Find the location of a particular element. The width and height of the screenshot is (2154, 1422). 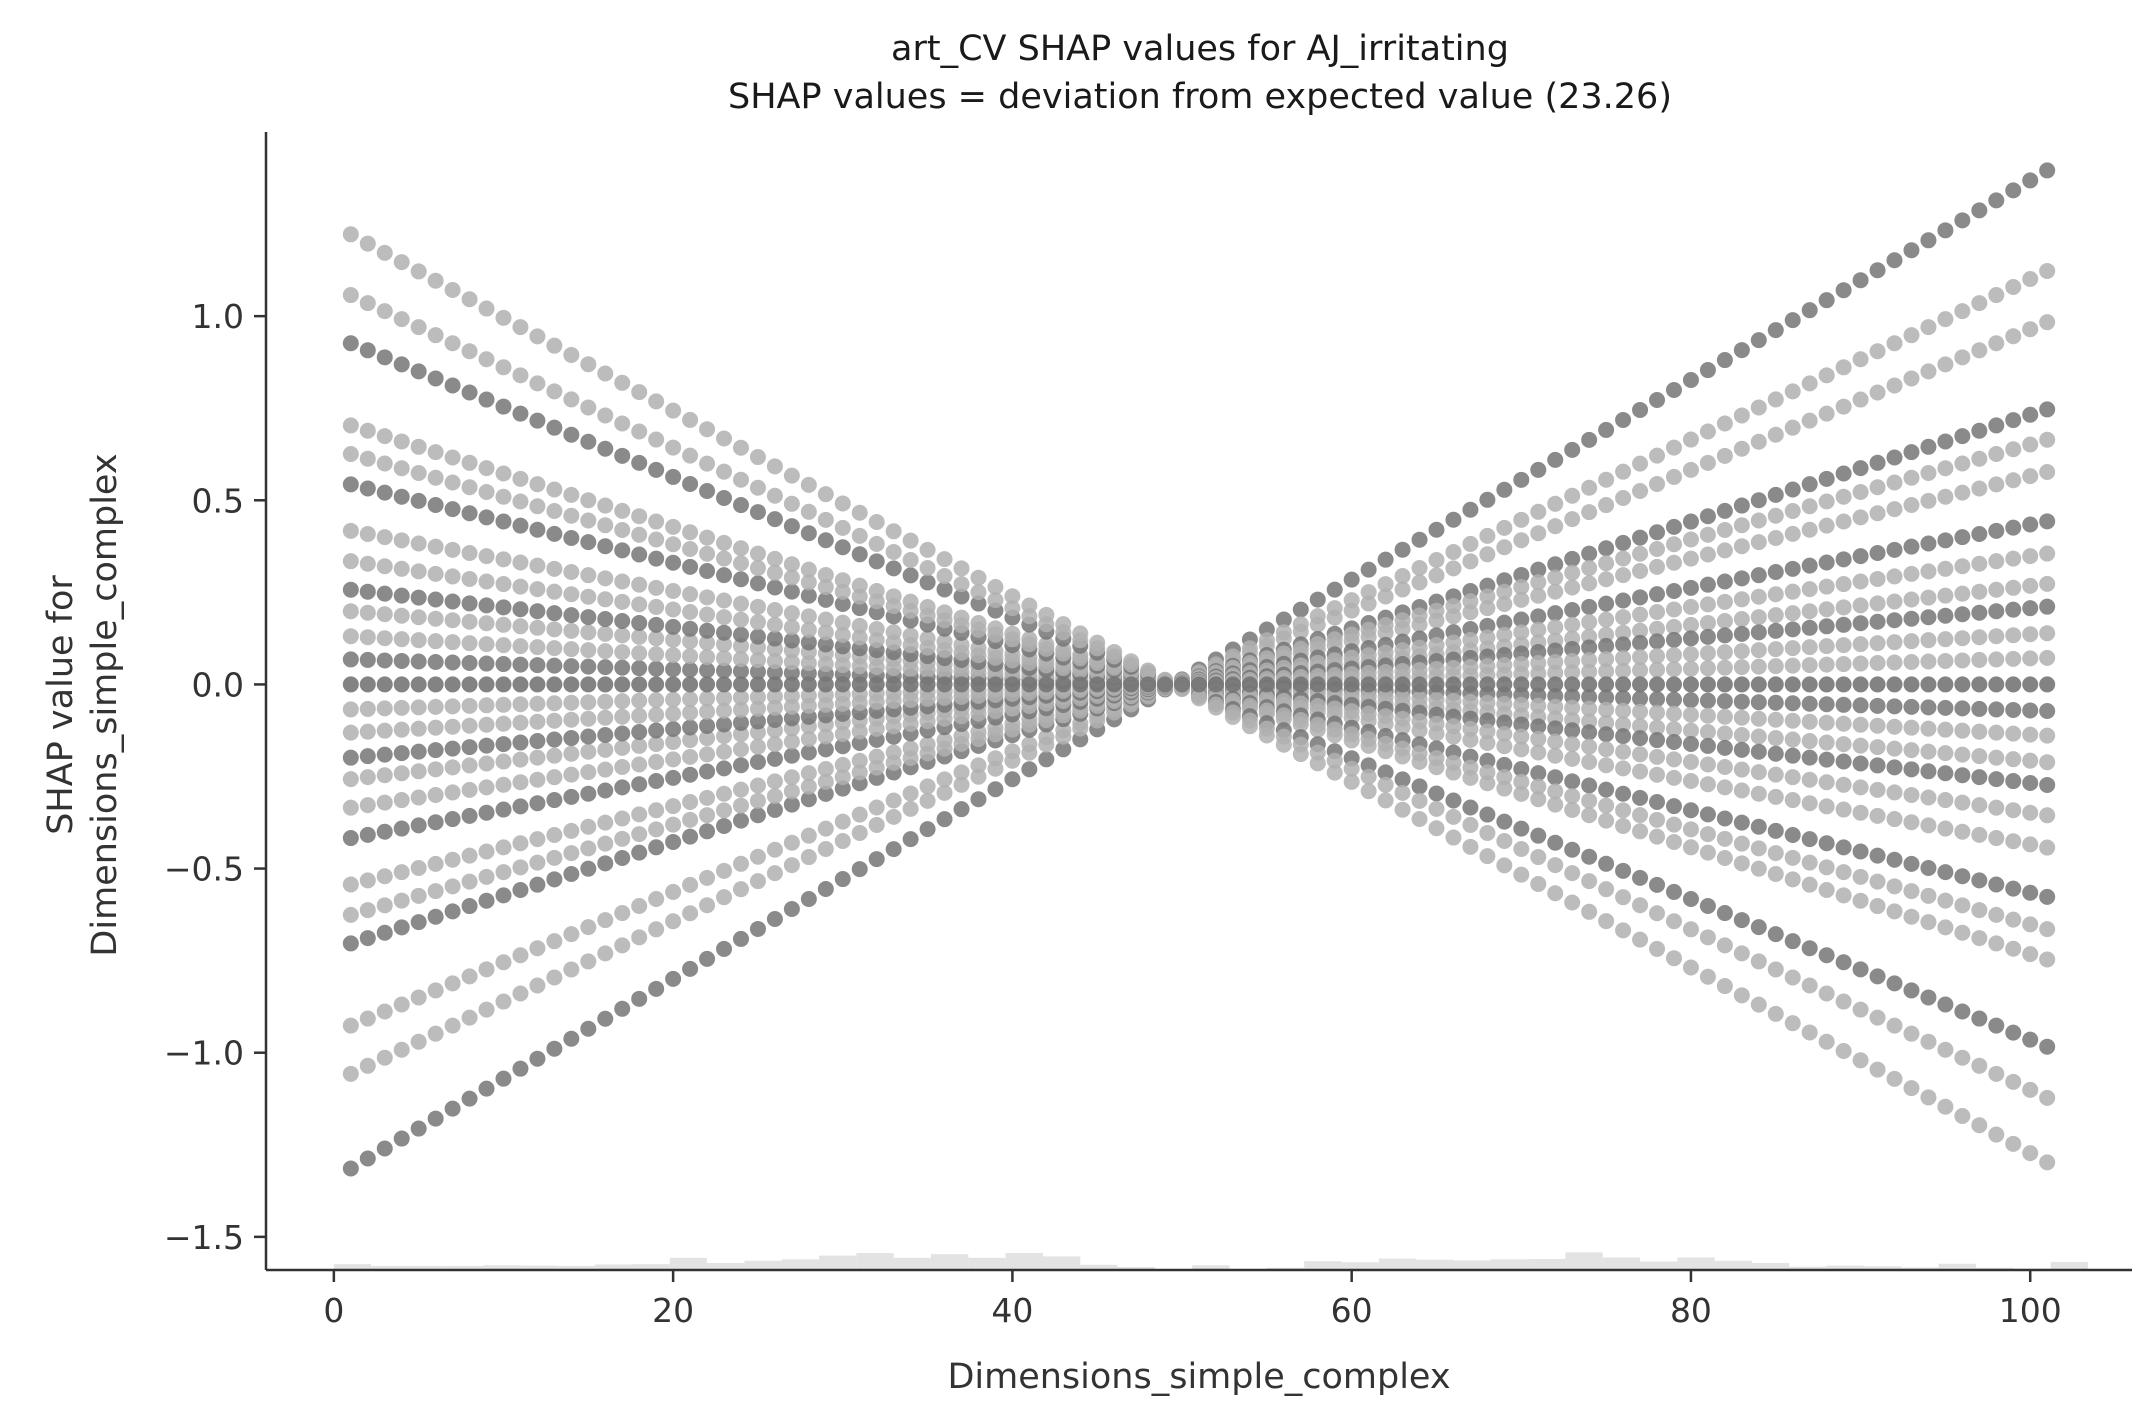

x-axis-ticks: 0 20 40 60 80 100 is located at coordinates (1192, 1300).